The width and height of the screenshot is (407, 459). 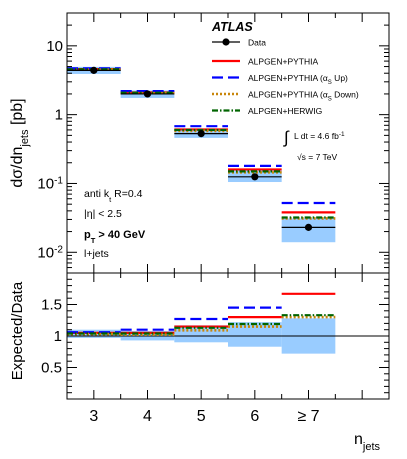 What do you see at coordinates (147, 416) in the screenshot?
I see `x-category-label: 4` at bounding box center [147, 416].